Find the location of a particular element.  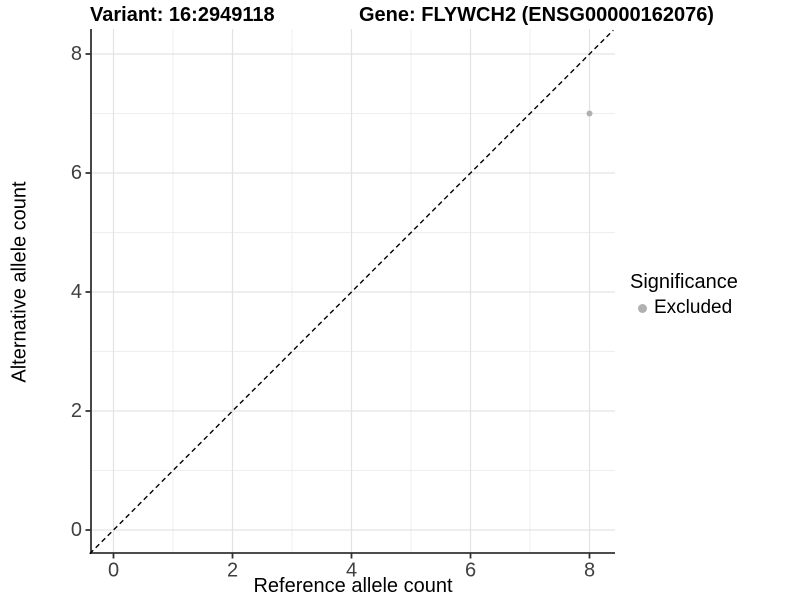

x-tick-labels: 0 2 4 6 8 is located at coordinates (351, 571).